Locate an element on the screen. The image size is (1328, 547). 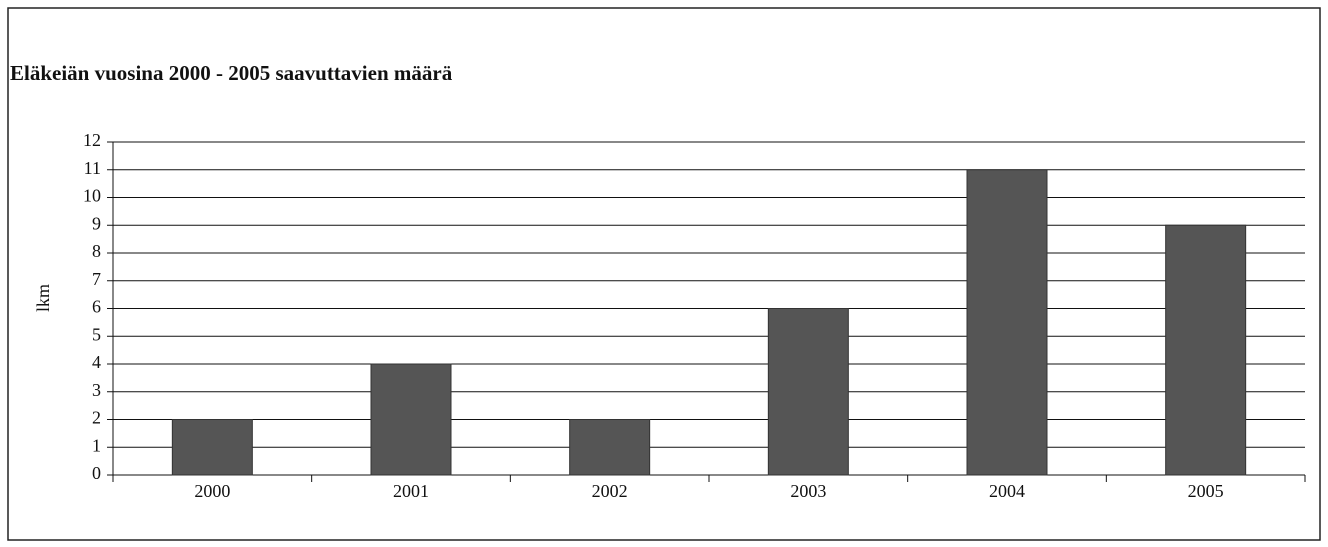
x-tick-label: 2000 is located at coordinates (212, 491).